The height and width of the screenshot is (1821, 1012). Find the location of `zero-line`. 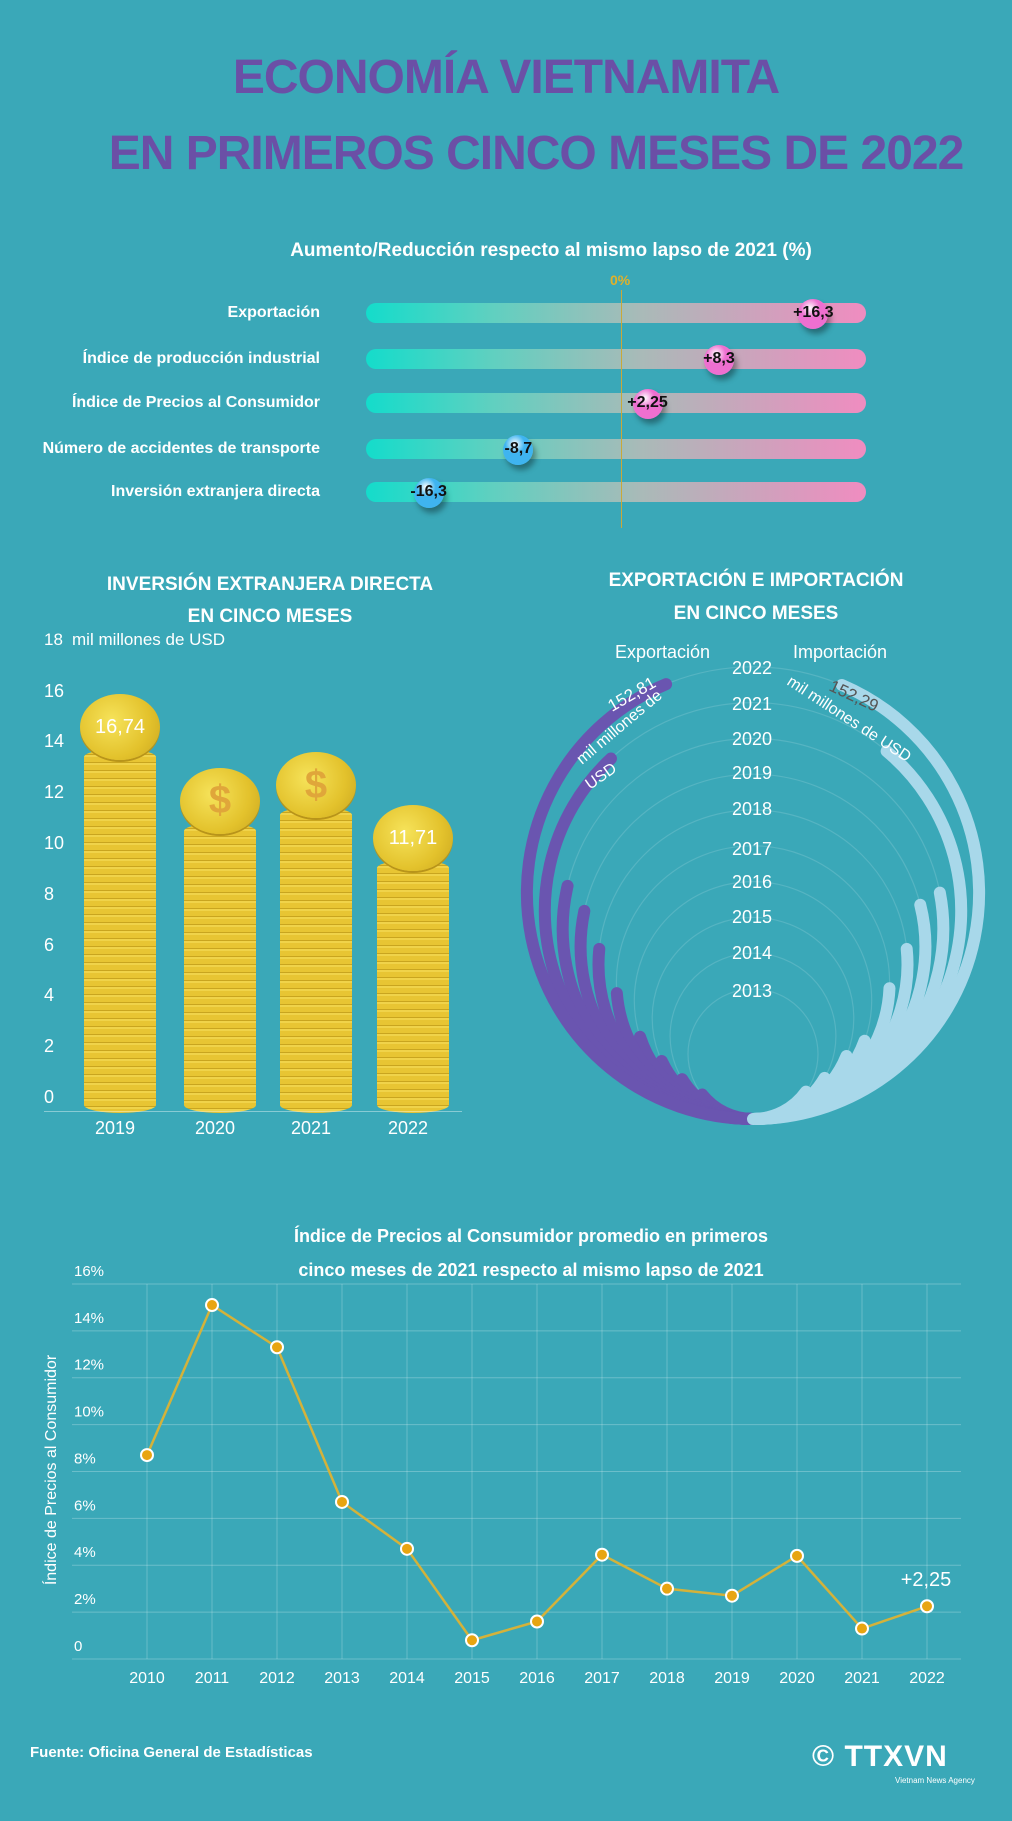

zero-line is located at coordinates (621, 409).